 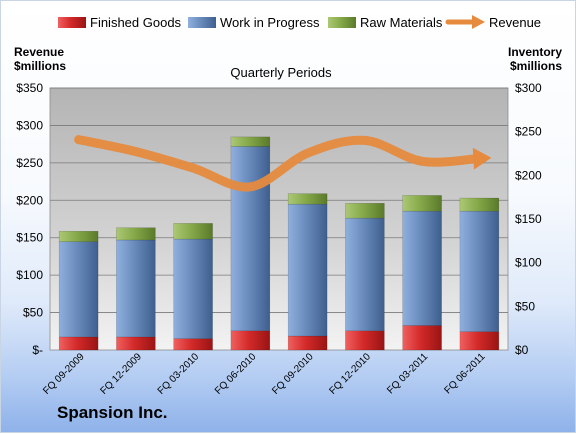 I want to click on left-axis-title-line1: Revenue, so click(x=39, y=52).